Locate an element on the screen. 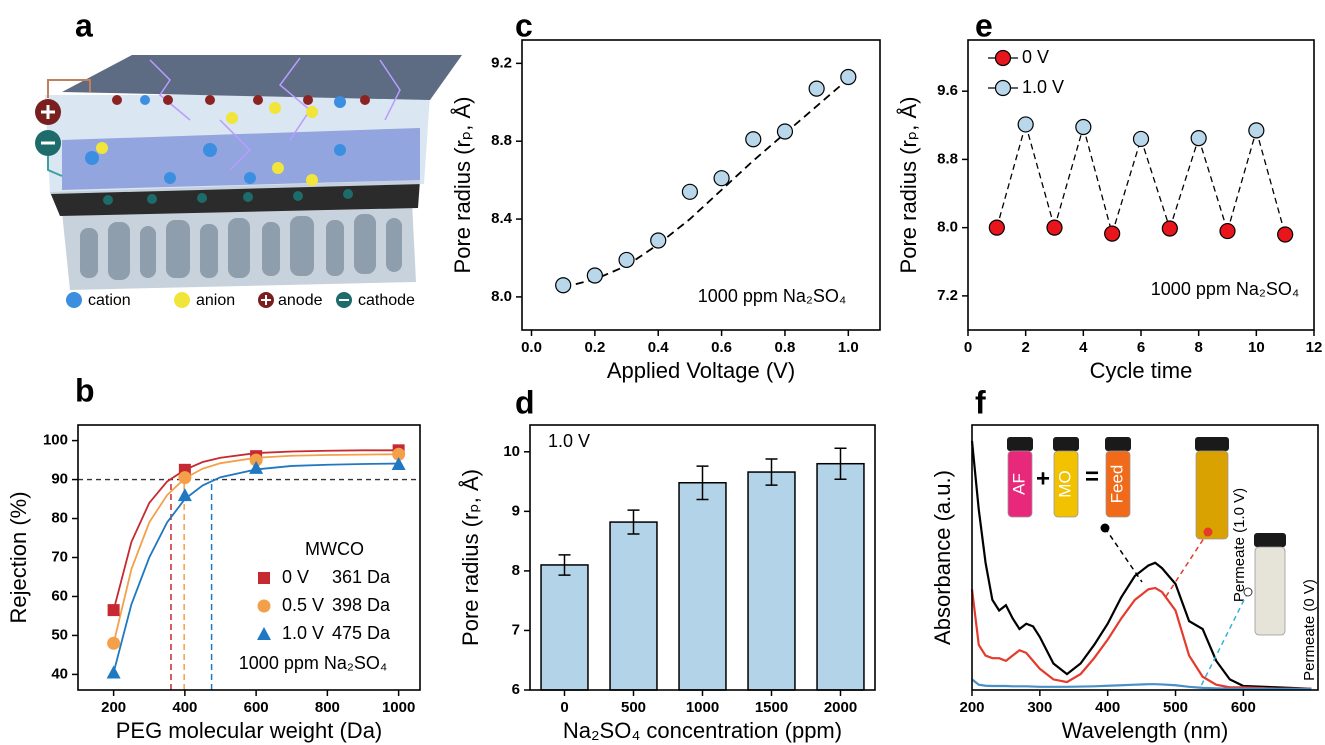  y-tick-label: 7 is located at coordinates (516, 629).